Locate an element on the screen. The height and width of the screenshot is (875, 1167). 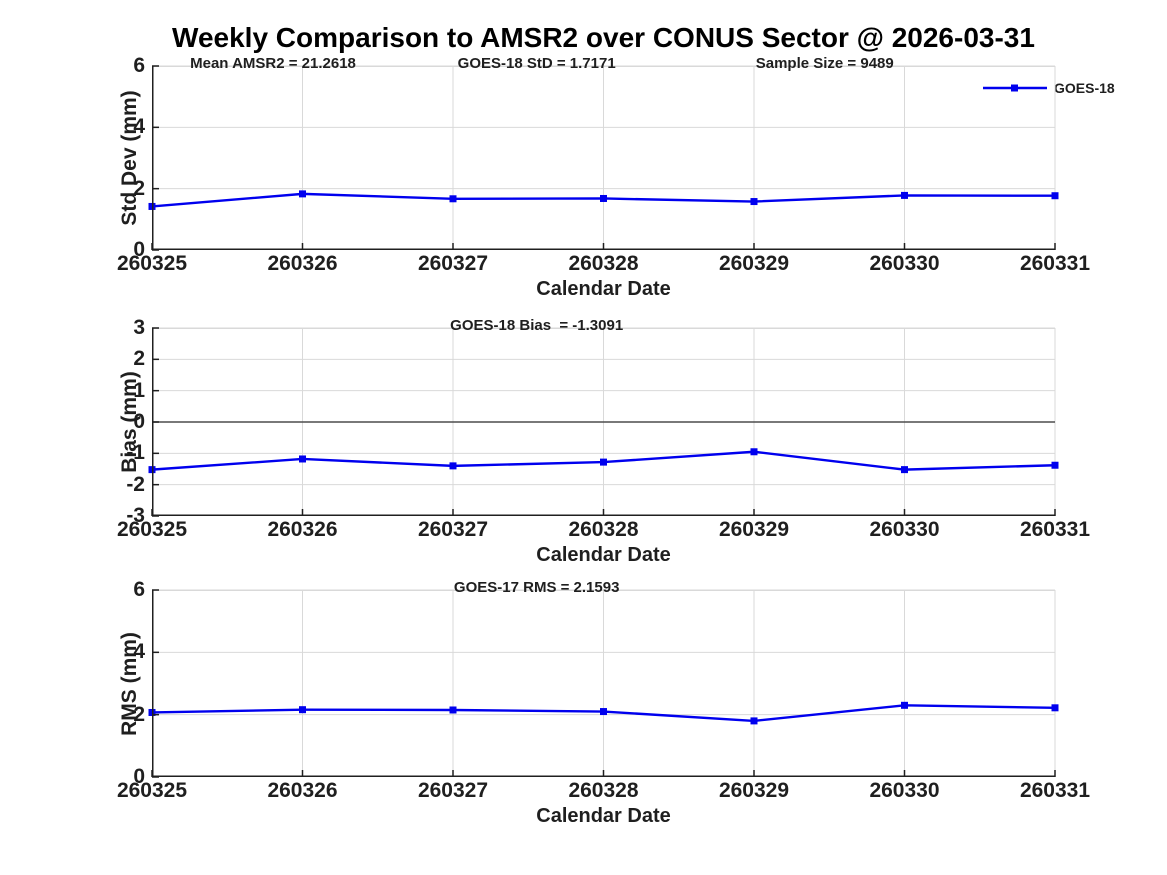
legend: GOES-18 is located at coordinates (1049, 88).